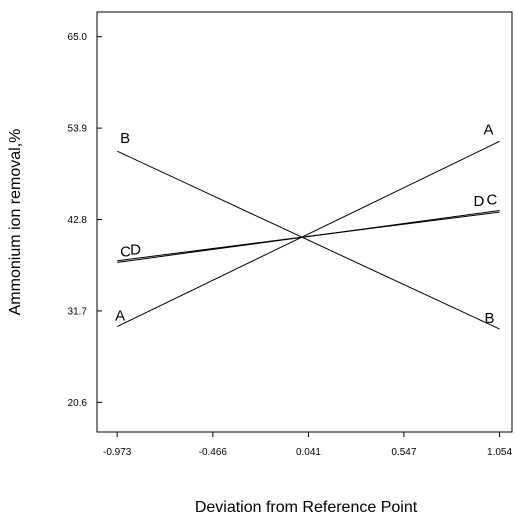 This screenshot has width=515, height=522. Describe the element at coordinates (117, 452) in the screenshot. I see `x-tick-label: -0.973` at that location.